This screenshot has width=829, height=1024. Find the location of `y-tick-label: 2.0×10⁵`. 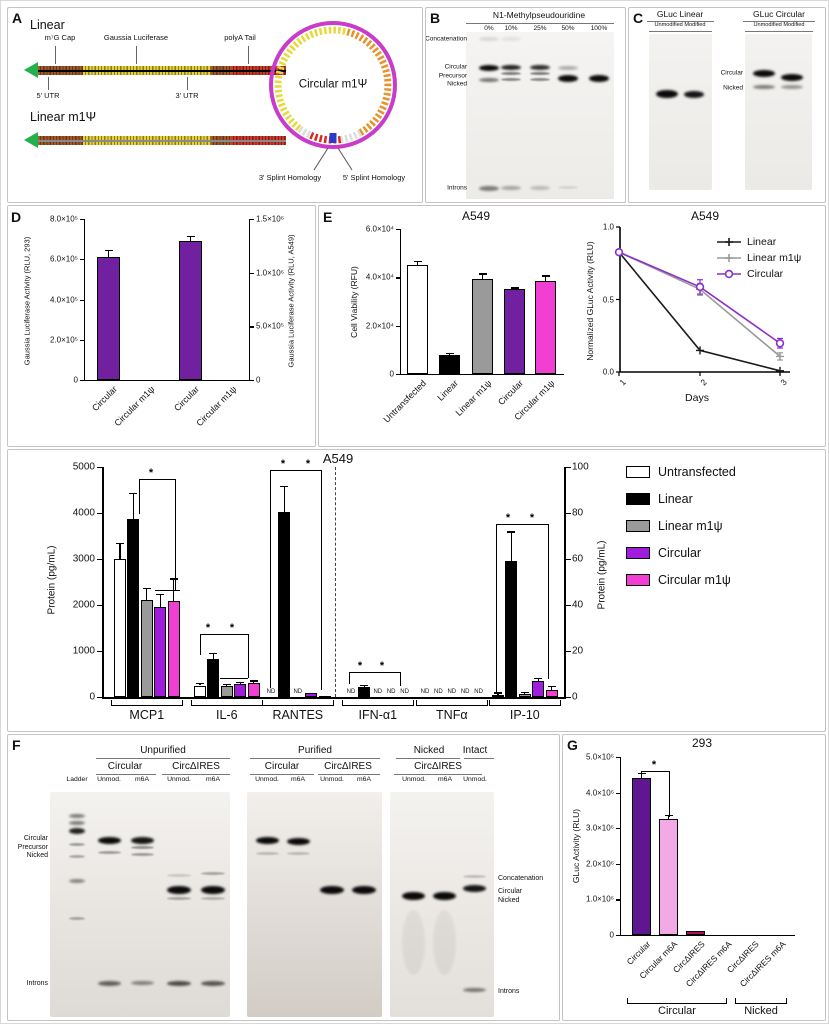

y-tick-label: 2.0×10⁵ is located at coordinates (63, 340).